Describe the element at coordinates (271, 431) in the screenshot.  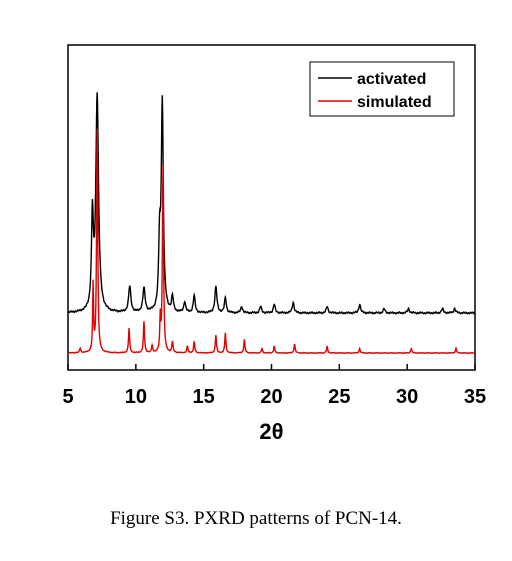
I see `x-axis-title: 2θ` at that location.